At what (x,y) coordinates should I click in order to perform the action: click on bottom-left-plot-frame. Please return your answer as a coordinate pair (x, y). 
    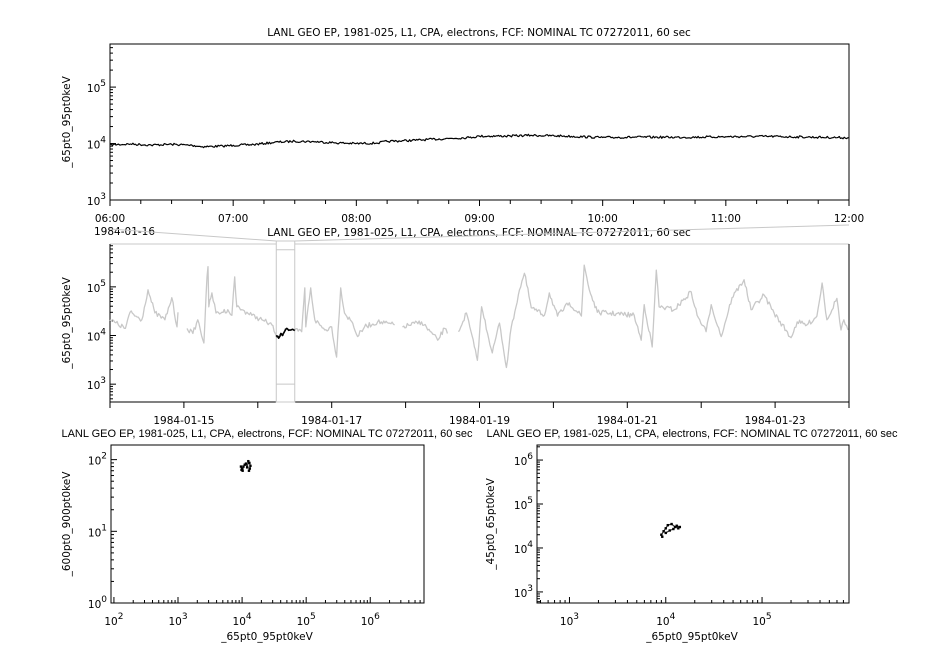
    Looking at the image, I should click on (267, 524).